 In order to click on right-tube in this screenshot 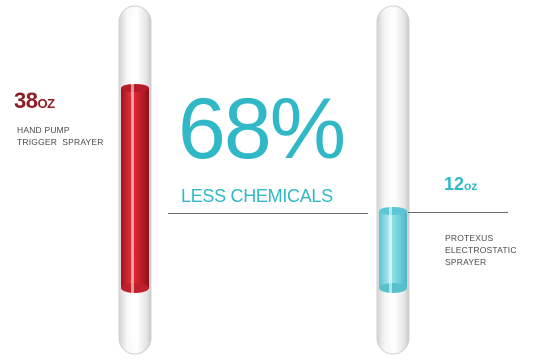, I will do `click(393, 180)`.